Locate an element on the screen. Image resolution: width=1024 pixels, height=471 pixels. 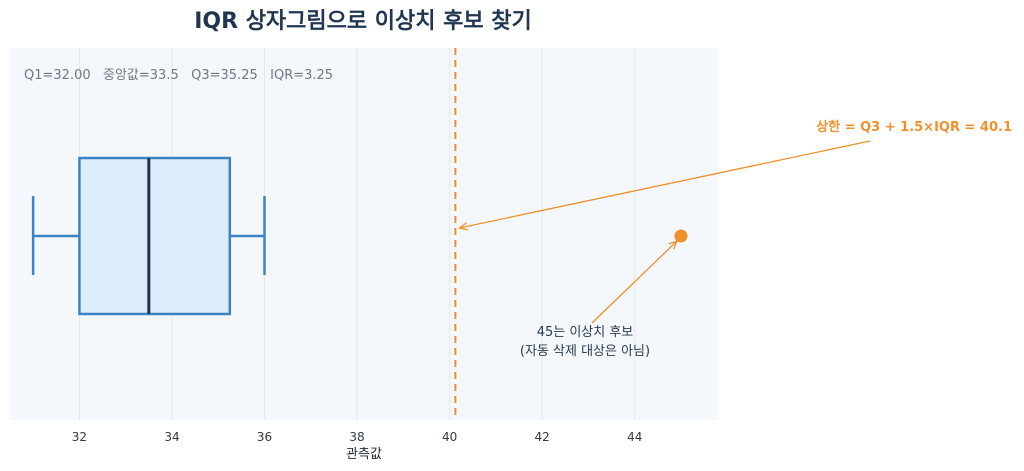
fence-annotation: 상한 = Q3 + 1.5×IQR = 40.1 is located at coordinates (914, 127).